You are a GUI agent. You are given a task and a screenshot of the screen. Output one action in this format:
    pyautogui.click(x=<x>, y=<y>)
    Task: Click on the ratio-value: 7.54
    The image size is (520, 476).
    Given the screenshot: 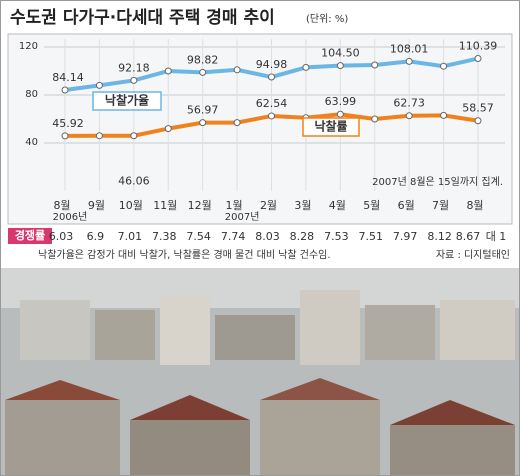 What is the action you would take?
    pyautogui.click(x=198, y=236)
    